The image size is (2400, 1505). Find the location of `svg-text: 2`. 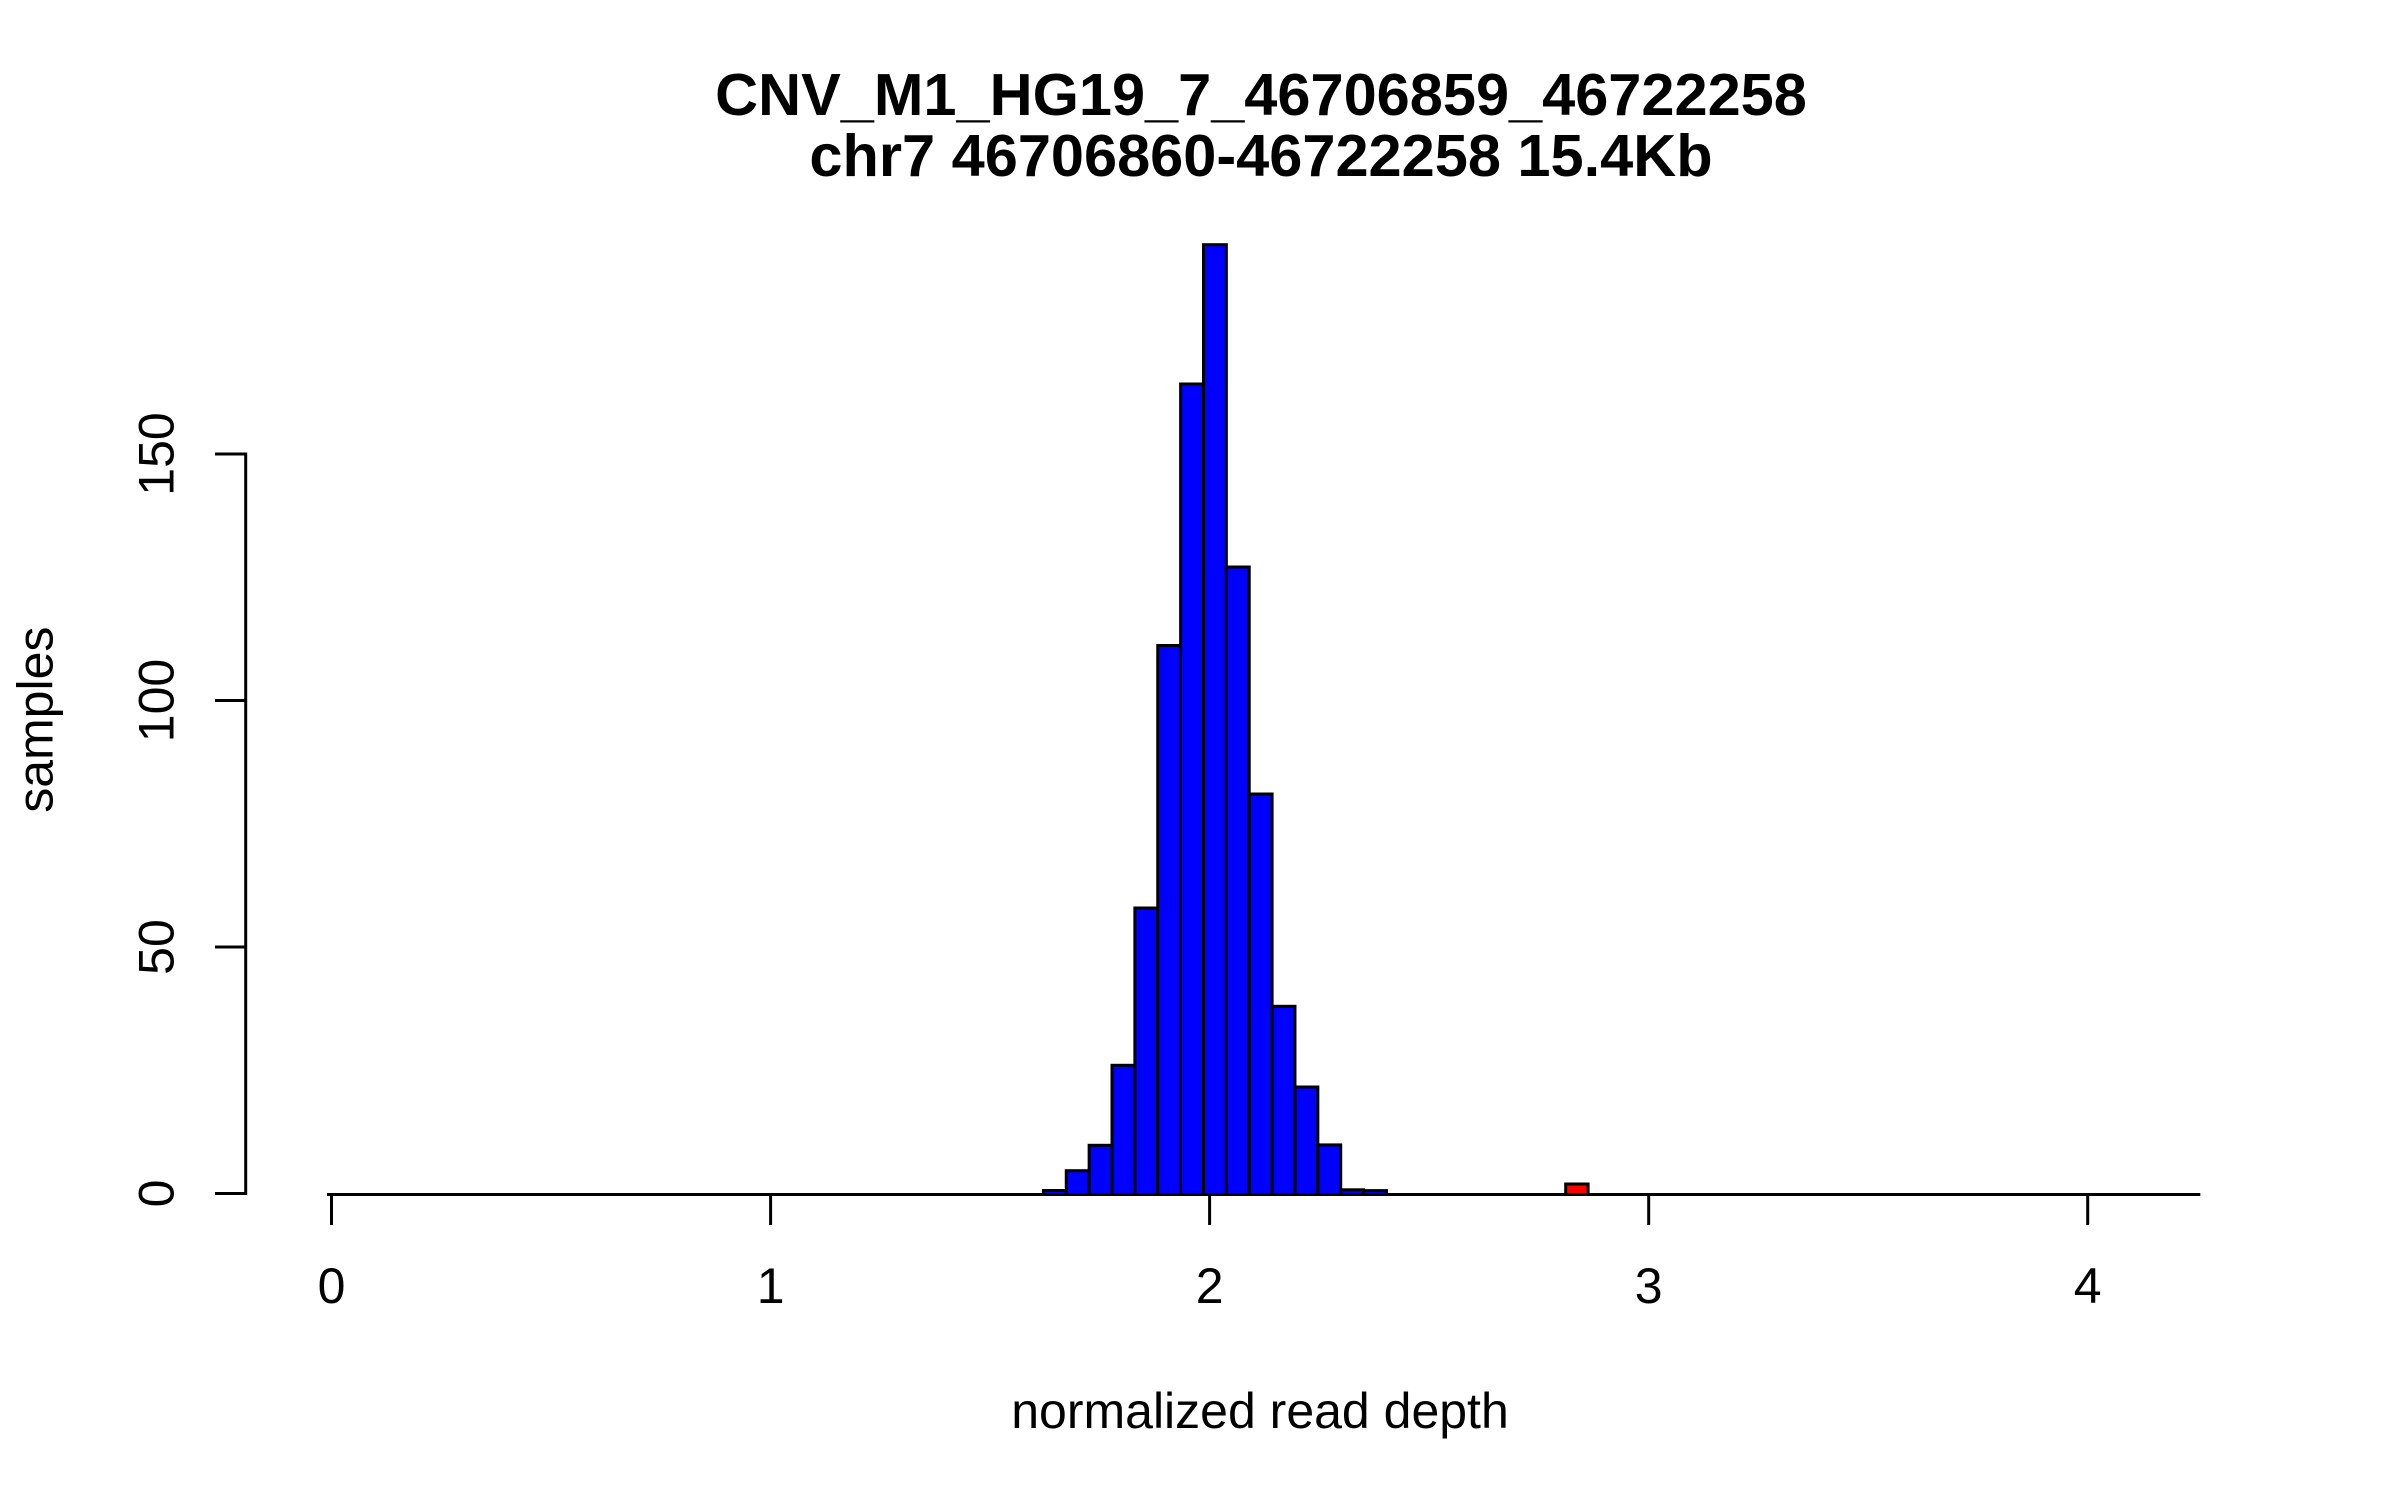

svg-text: 2 is located at coordinates (1210, 1286).